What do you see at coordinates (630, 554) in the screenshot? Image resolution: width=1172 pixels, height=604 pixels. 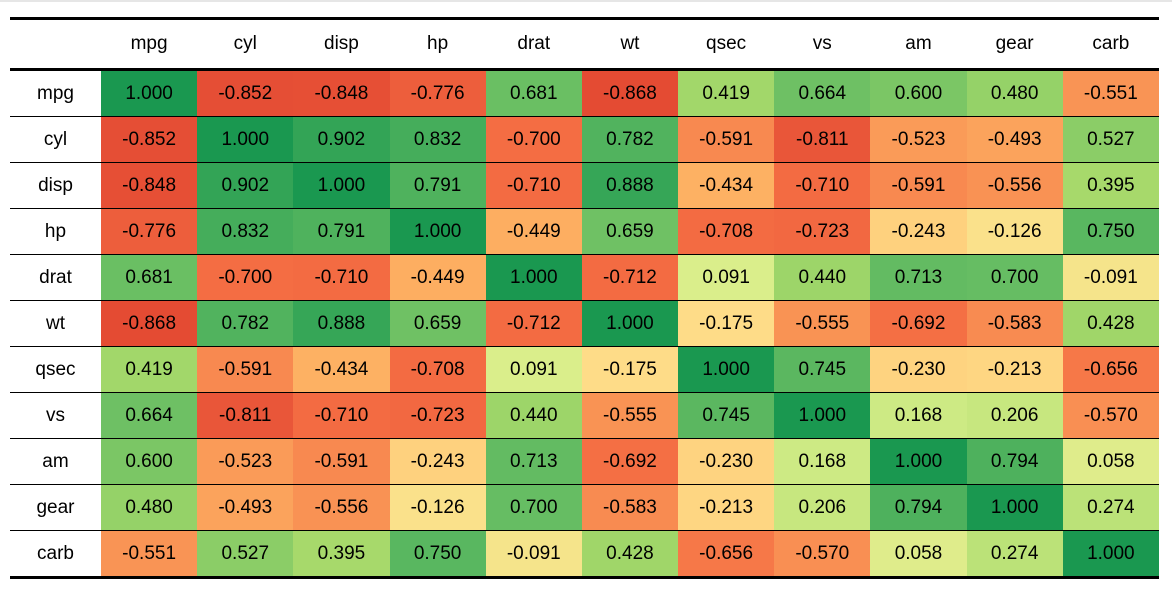 I see `heatmap-cell-carb-wt: 0.428` at bounding box center [630, 554].